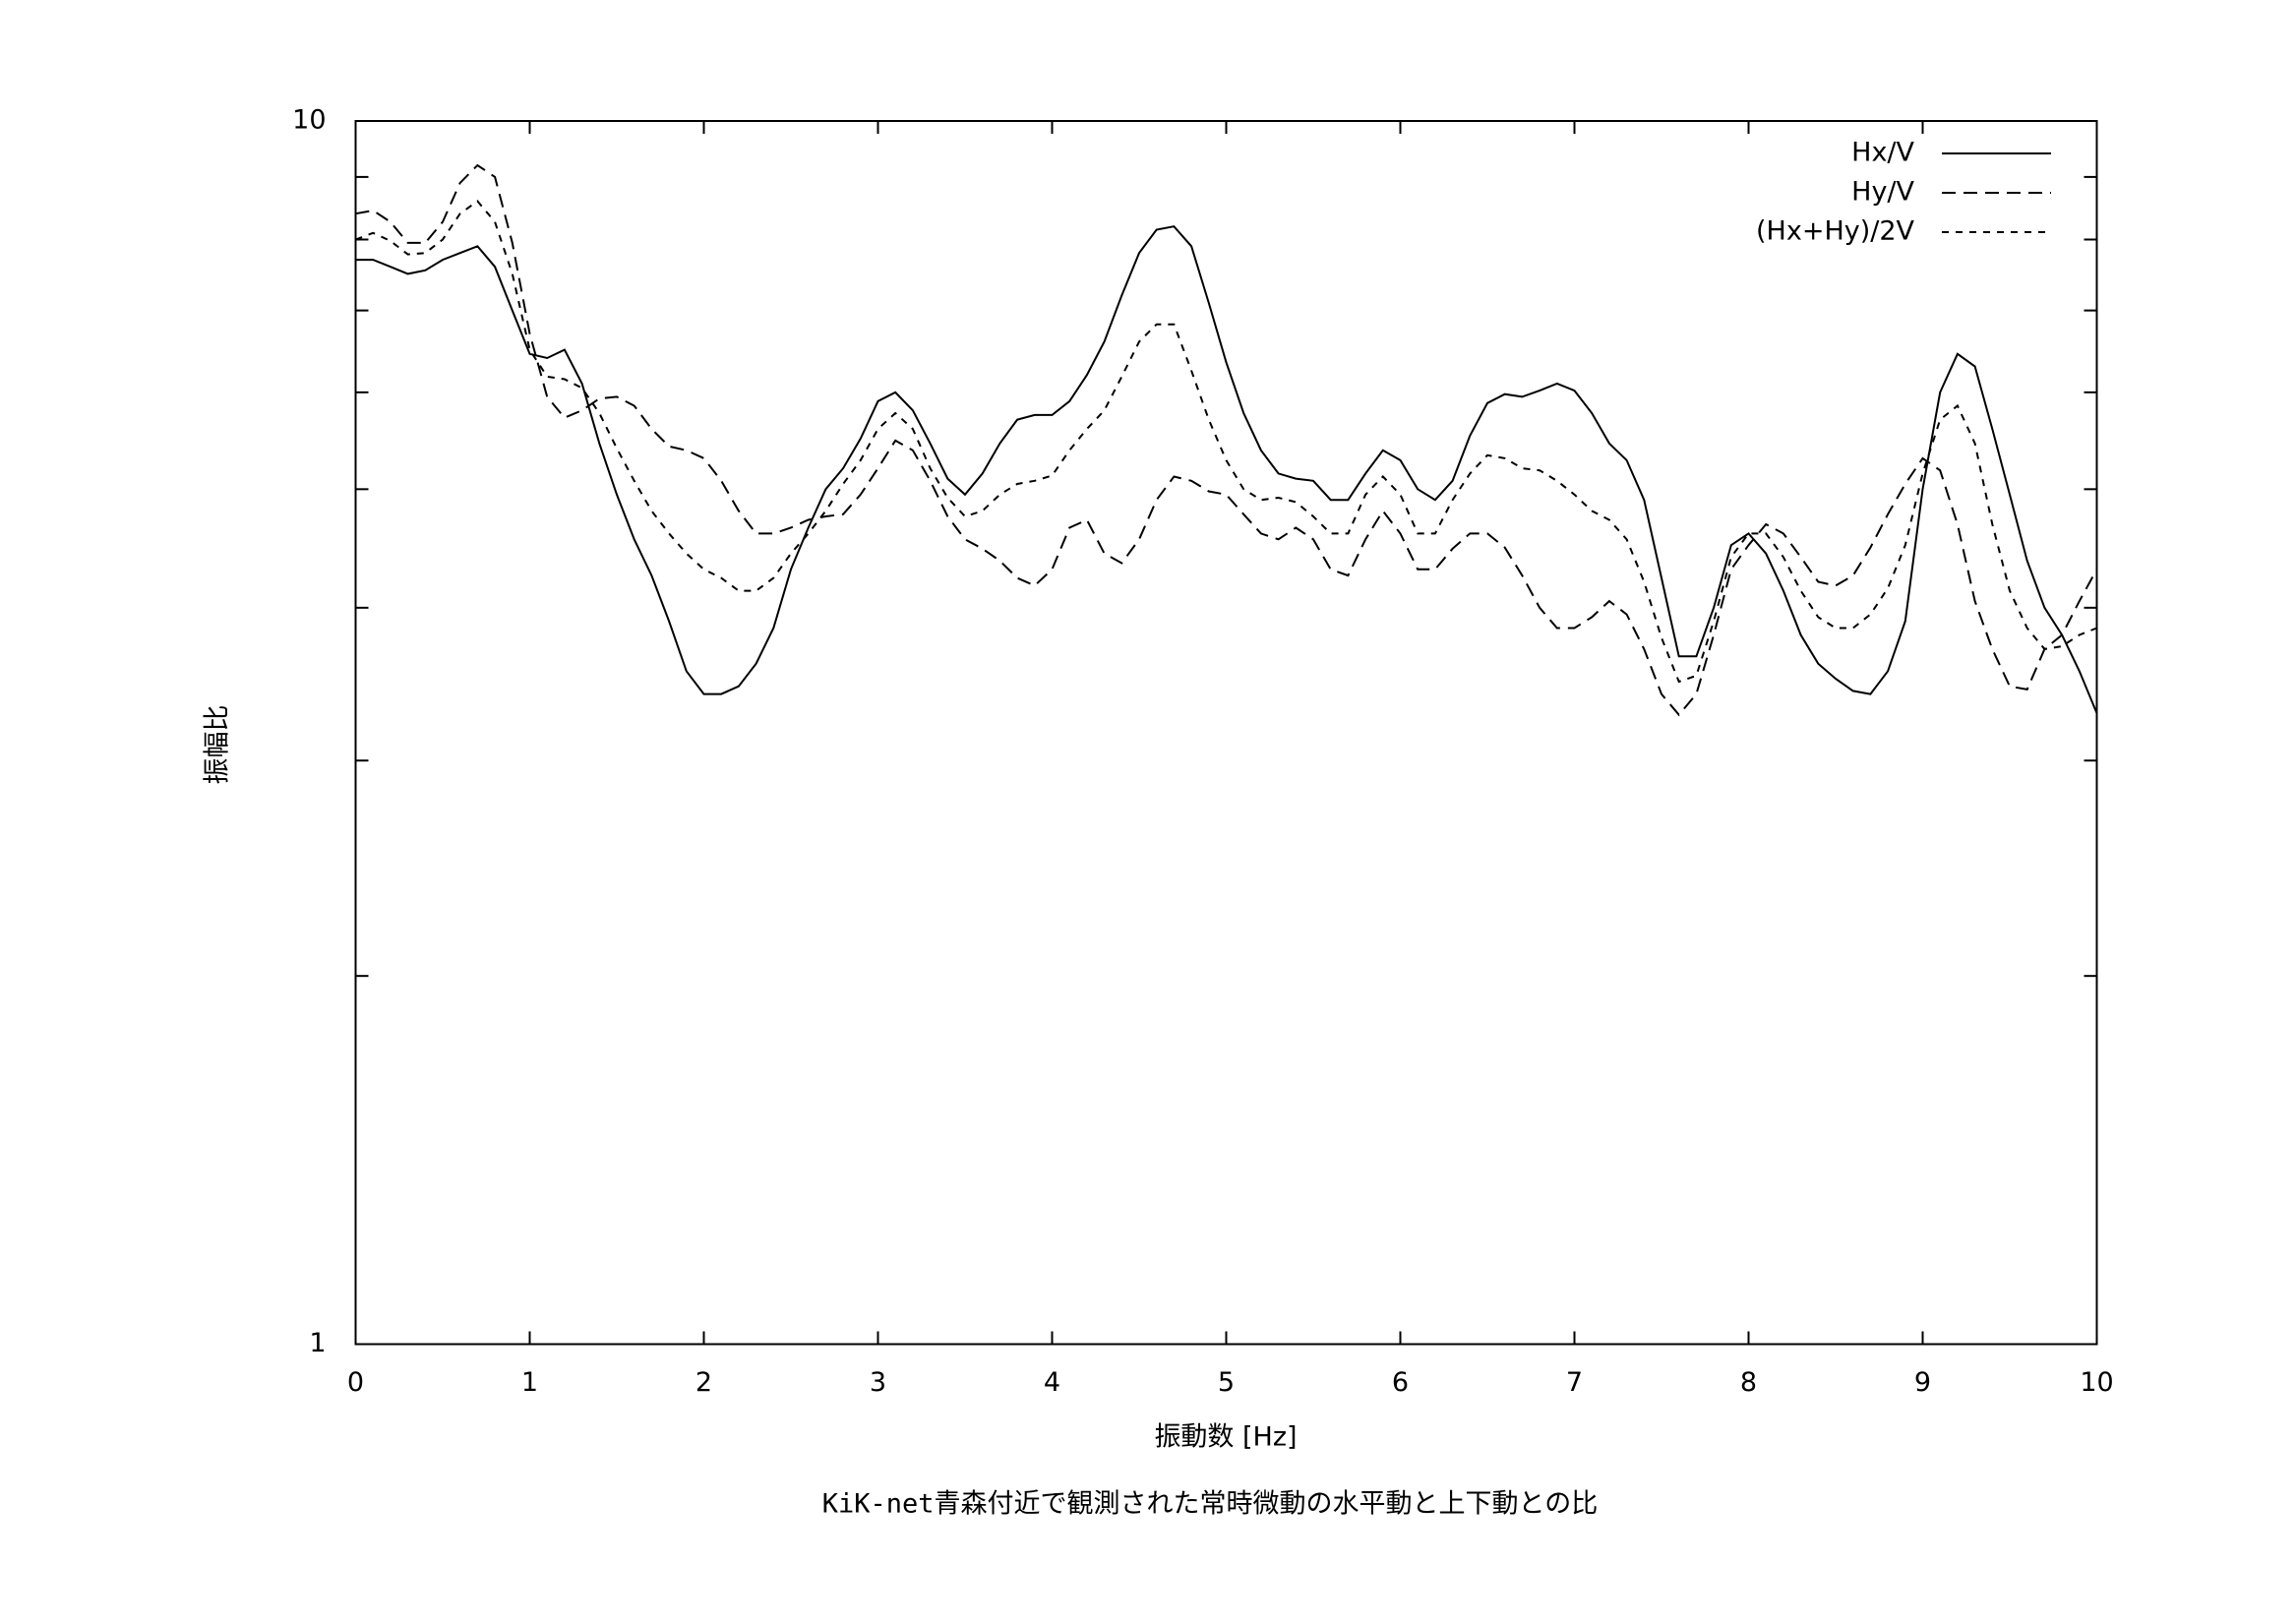 The image size is (2296, 1624). What do you see at coordinates (1400, 1382) in the screenshot?
I see `x-tick-label: 6` at bounding box center [1400, 1382].